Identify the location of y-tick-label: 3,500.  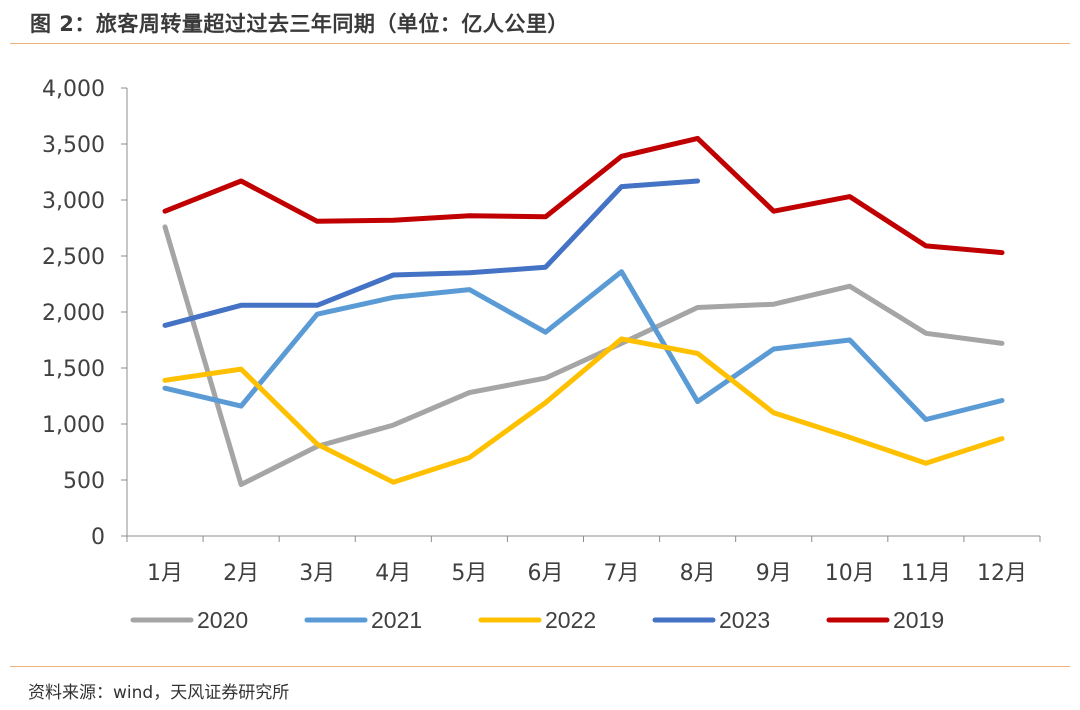
(73, 145).